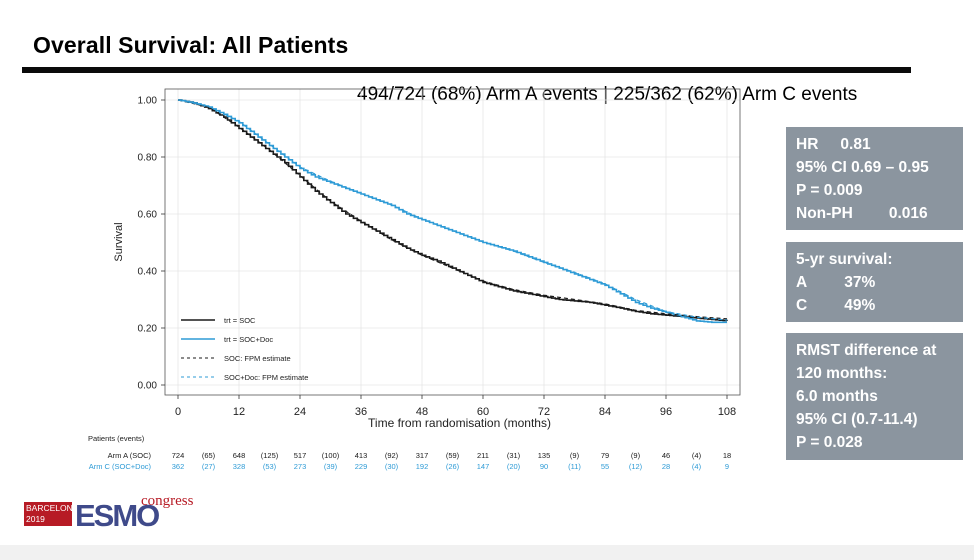  Describe the element at coordinates (636, 466) in the screenshot. I see `risk-event-count: (12)` at that location.